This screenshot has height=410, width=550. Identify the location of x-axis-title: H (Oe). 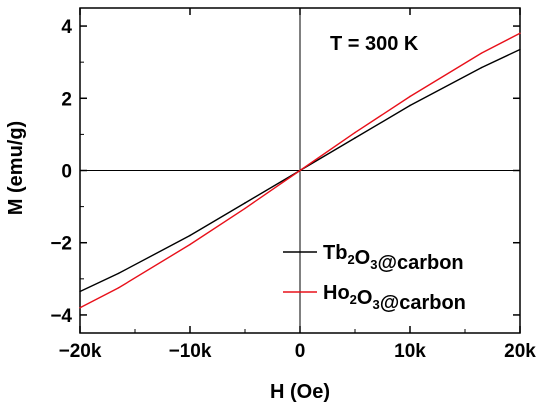
(300, 392).